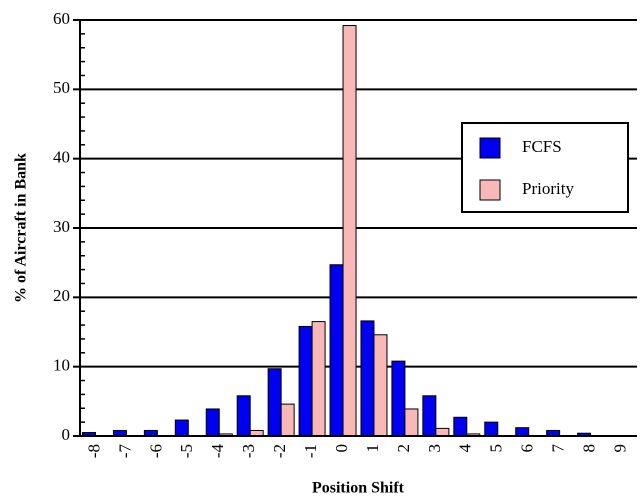 This screenshot has height=498, width=641. What do you see at coordinates (61, 18) in the screenshot?
I see `y-tick-label: 60` at bounding box center [61, 18].